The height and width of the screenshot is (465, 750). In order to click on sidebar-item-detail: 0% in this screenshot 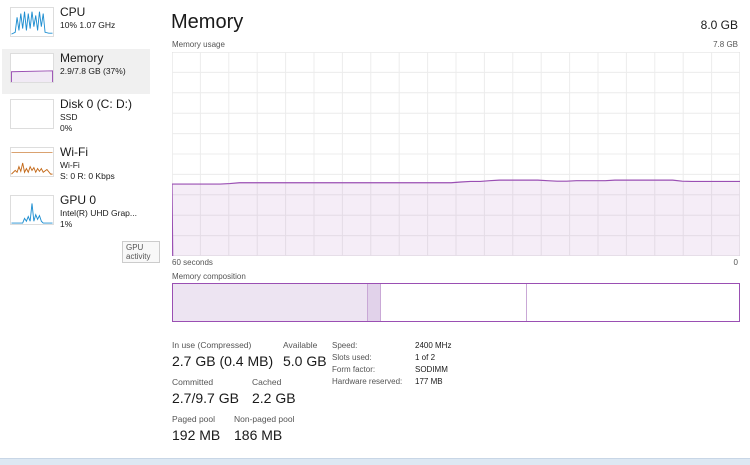, I will do `click(66, 128)`.